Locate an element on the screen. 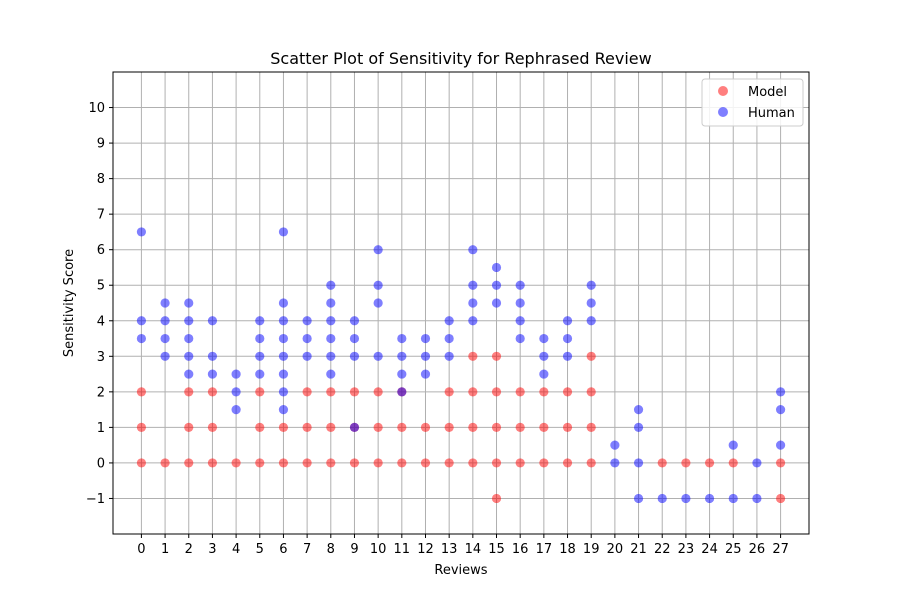  y-axis-label: Sensitivity Score is located at coordinates (69, 303).